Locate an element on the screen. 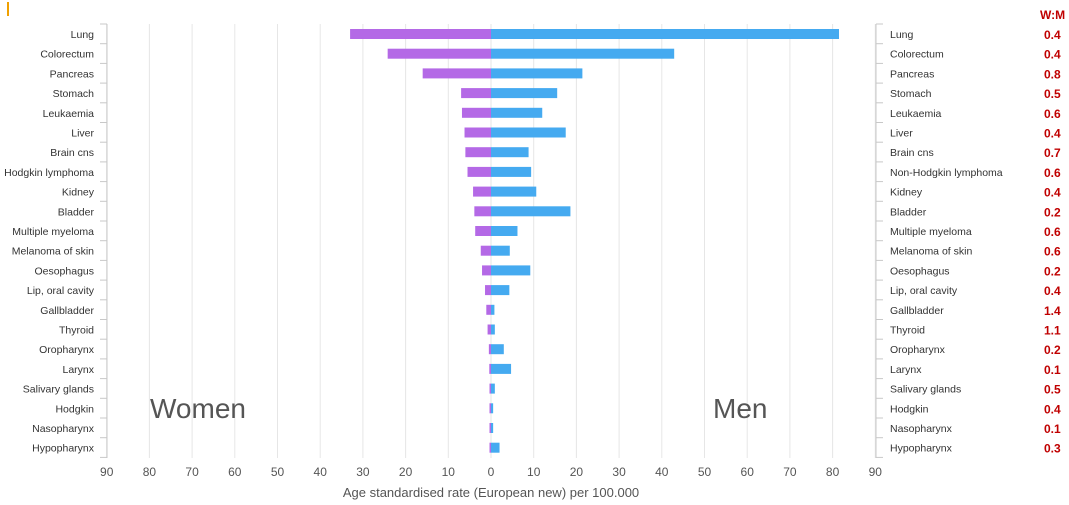  left-category-label: Larynx is located at coordinates (78, 370).